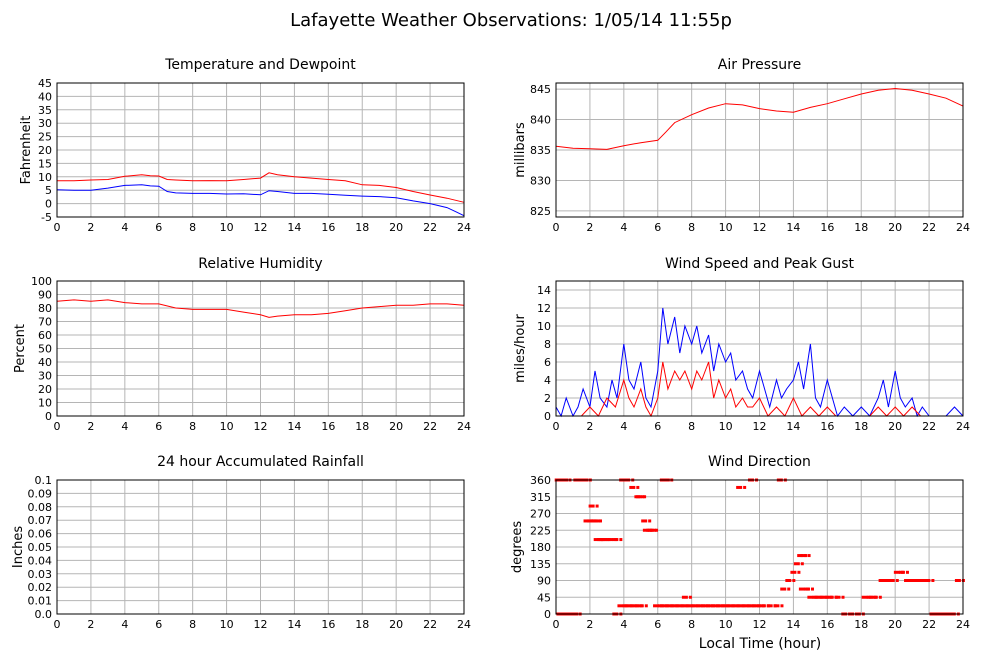 The image size is (999, 659). What do you see at coordinates (544, 308) in the screenshot?
I see `y-tick-label: 12` at bounding box center [544, 308].